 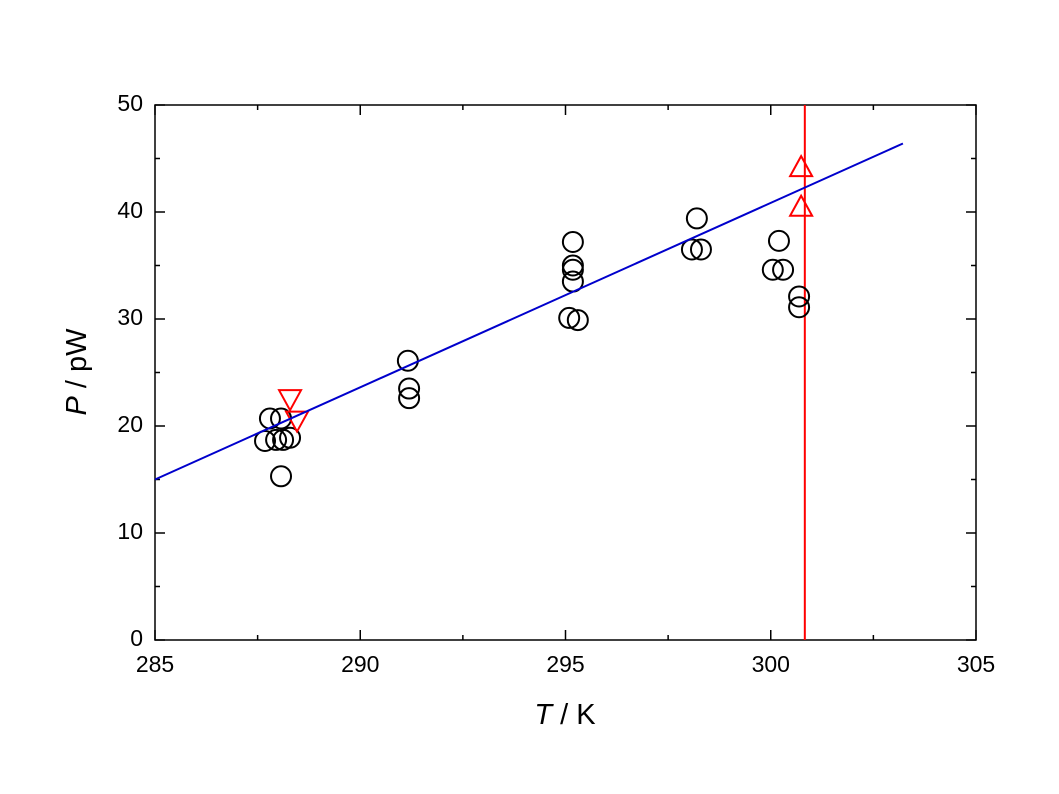 What do you see at coordinates (136, 638) in the screenshot?
I see `y-tick-label: 0` at bounding box center [136, 638].